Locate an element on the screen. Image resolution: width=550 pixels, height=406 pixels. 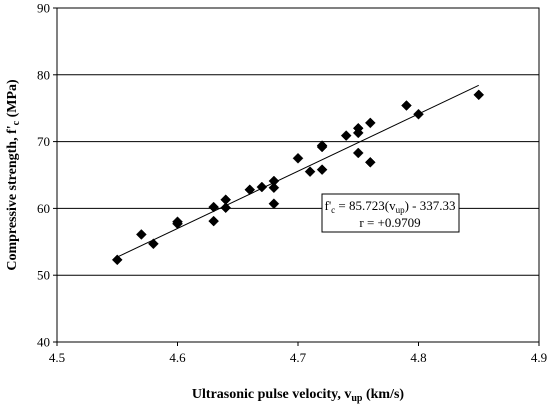
y-tick-label: 80 is located at coordinates (43, 74).